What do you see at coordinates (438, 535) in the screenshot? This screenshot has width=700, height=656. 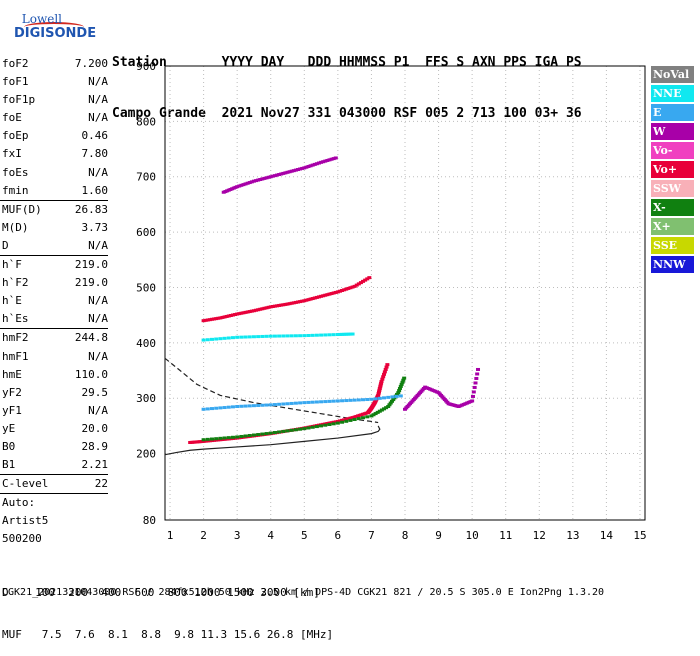 I see `x-tick-label: 9` at bounding box center [438, 535].